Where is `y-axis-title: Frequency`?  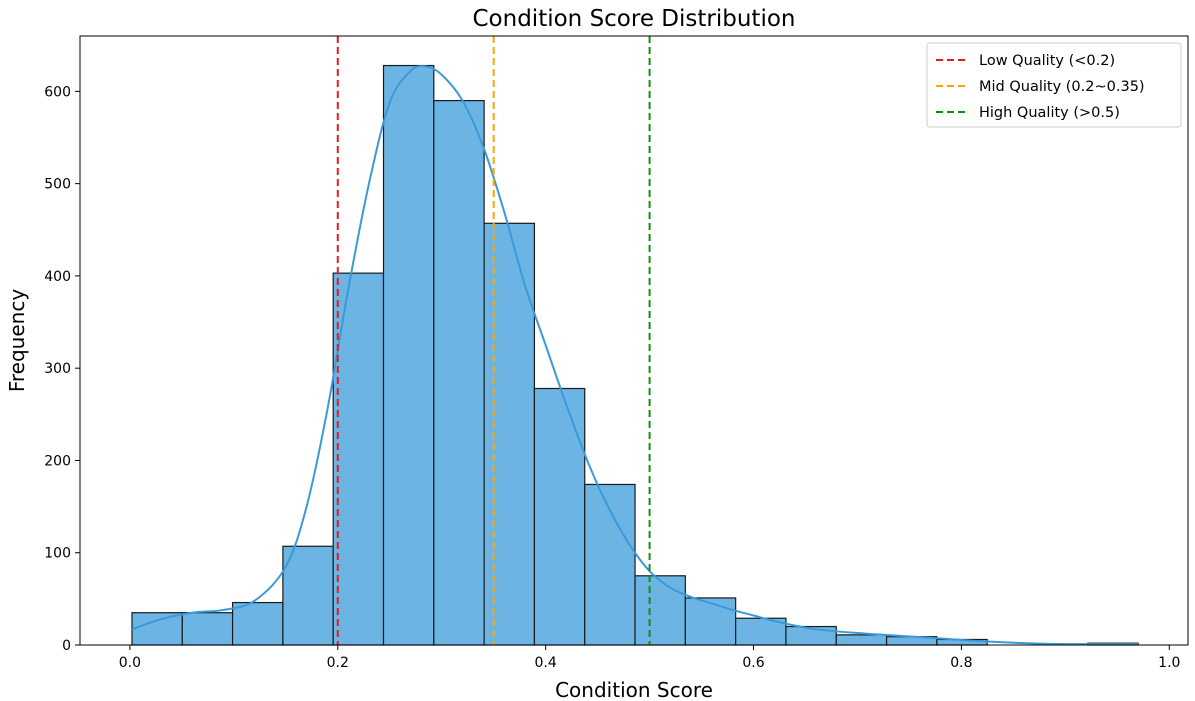 y-axis-title: Frequency is located at coordinates (17, 340).